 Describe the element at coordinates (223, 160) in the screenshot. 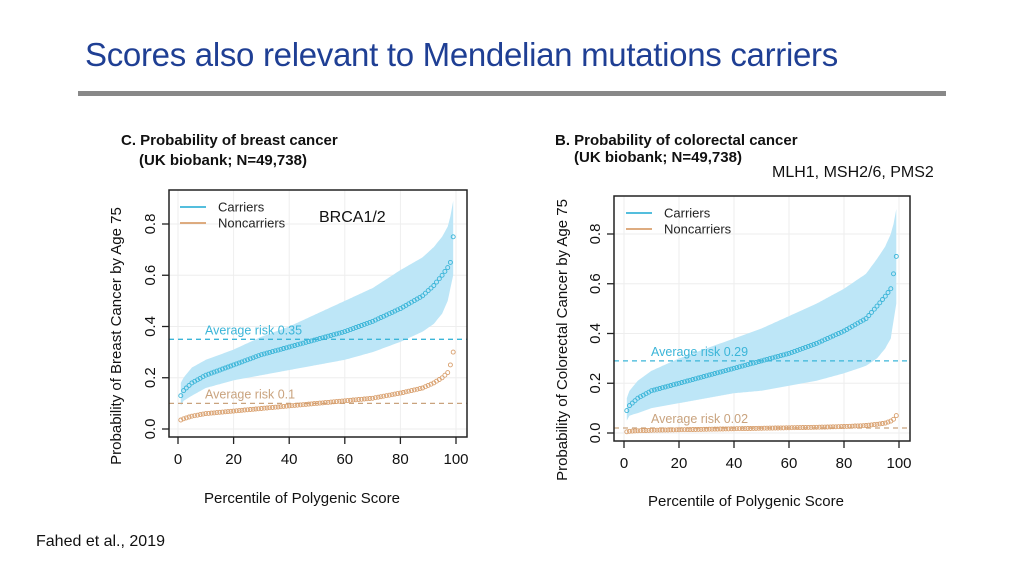

I see `breast-panel-title-line2: (UK biobank; N=49,738)` at that location.